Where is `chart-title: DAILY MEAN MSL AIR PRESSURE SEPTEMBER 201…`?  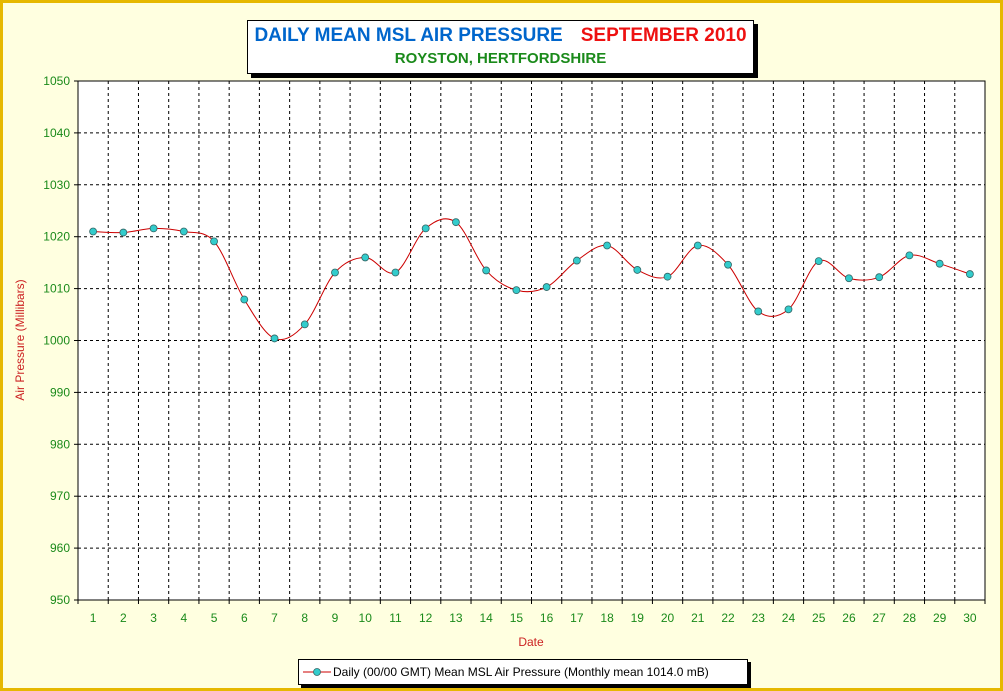
chart-title: DAILY MEAN MSL AIR PRESSURE SEPTEMBER 201… is located at coordinates (500, 36).